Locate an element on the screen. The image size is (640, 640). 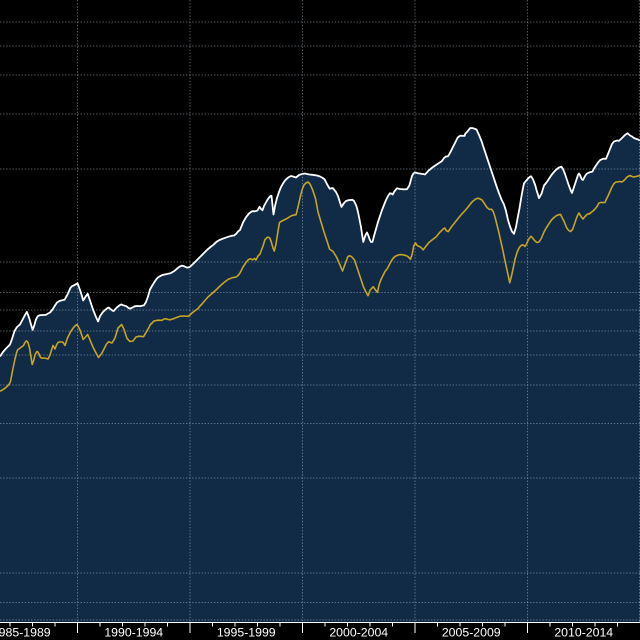
svg-text: 2000-2004 is located at coordinates (358, 633).